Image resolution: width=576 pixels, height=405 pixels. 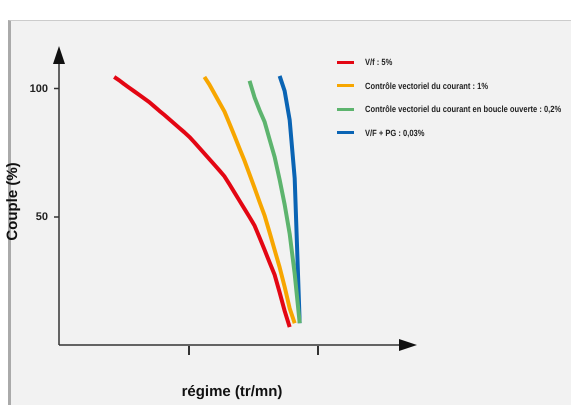 What do you see at coordinates (394, 133) in the screenshot?
I see `legend-label: V/F + PG : 0,03%` at bounding box center [394, 133].